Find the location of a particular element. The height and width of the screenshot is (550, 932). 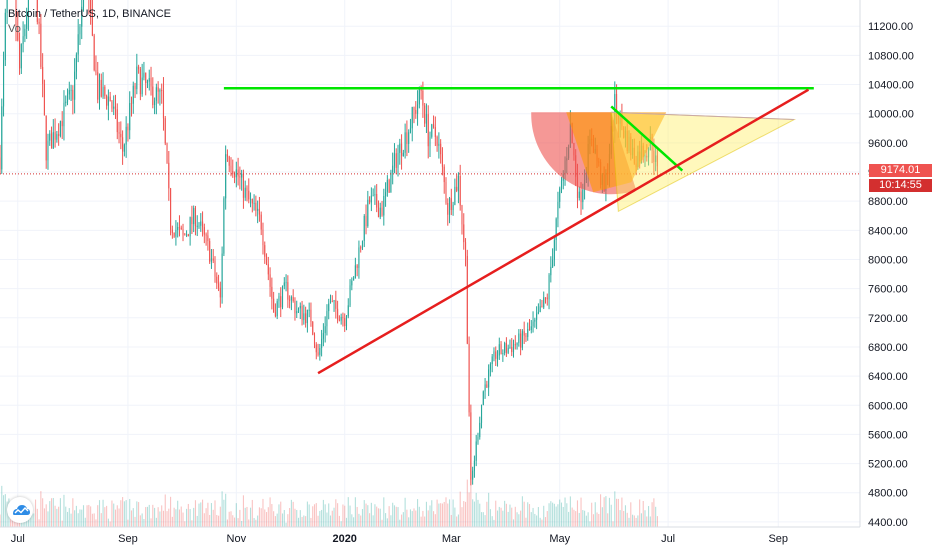

short-green-line is located at coordinates (647, 138).